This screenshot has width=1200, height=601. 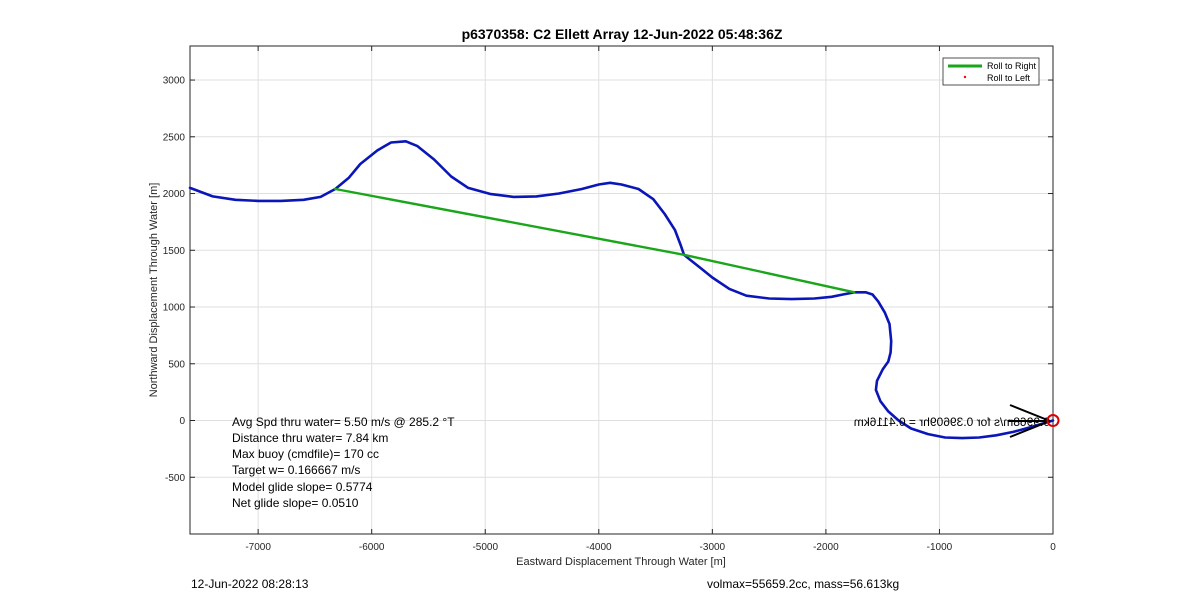 What do you see at coordinates (258, 547) in the screenshot?
I see `x-tick-label: -7000` at bounding box center [258, 547].